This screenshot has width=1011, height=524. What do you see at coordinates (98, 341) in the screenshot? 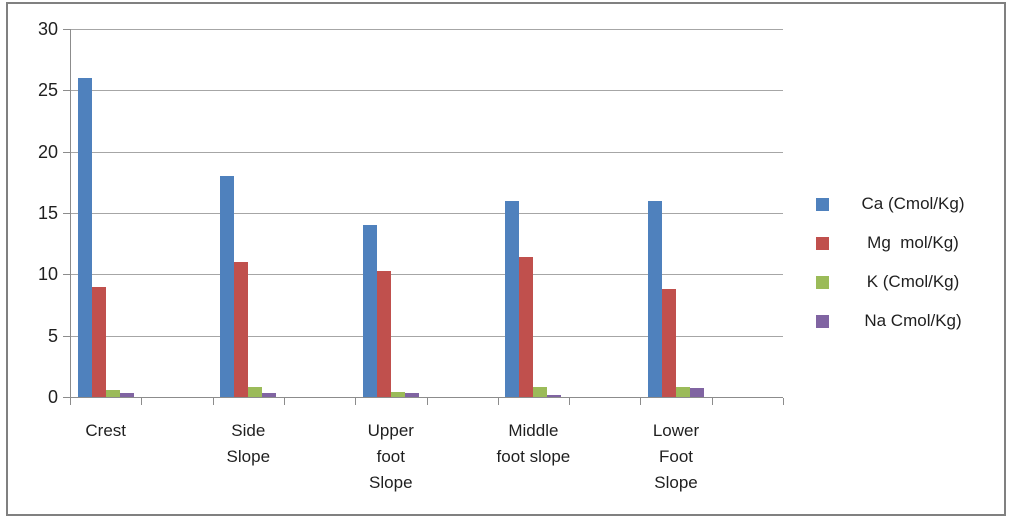
I see `bar-mg-crest` at bounding box center [98, 341].